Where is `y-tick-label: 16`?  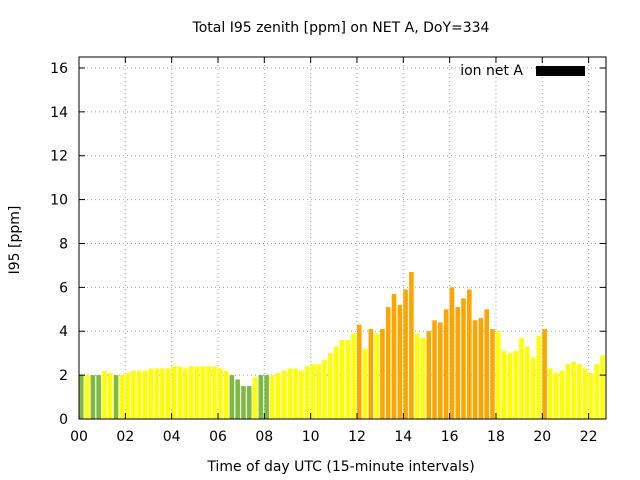 y-tick-label: 16 is located at coordinates (59, 69).